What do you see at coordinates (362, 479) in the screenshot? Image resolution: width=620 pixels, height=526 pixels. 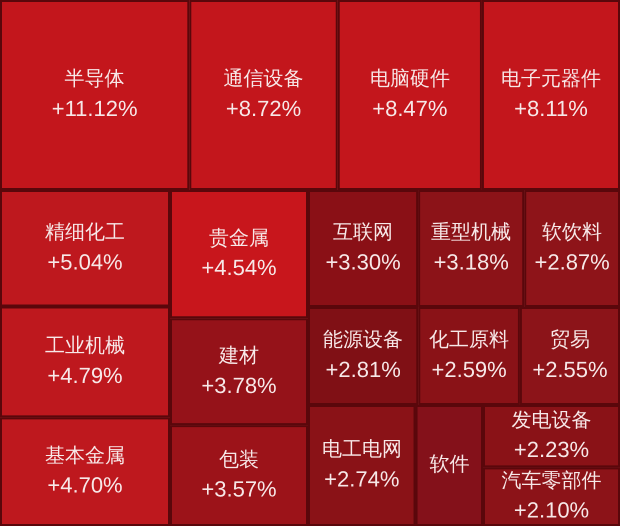 I see `data-label: +2.74%` at bounding box center [362, 479].